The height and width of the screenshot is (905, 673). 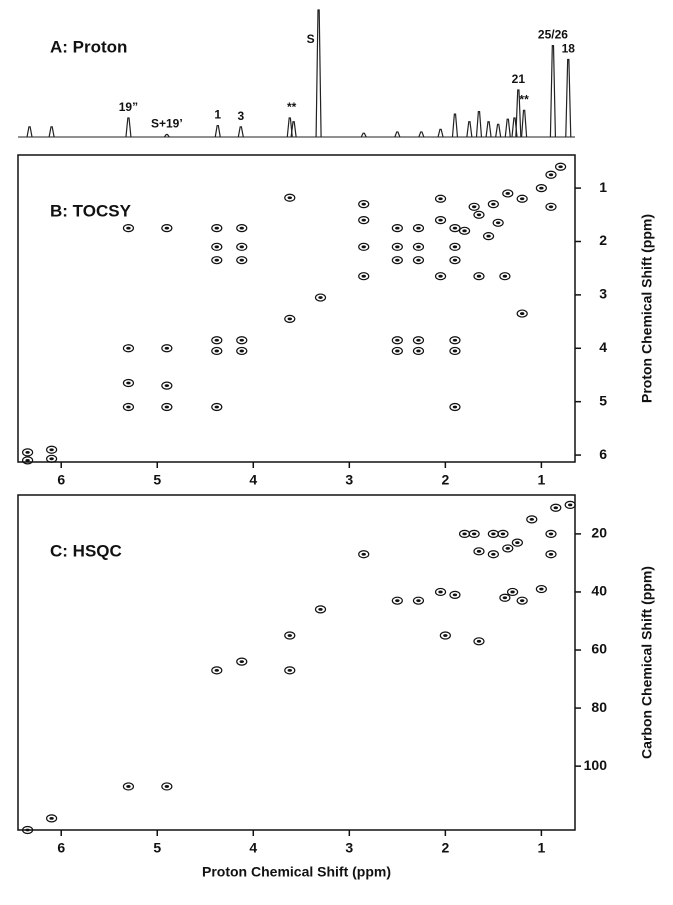 I want to click on x-tick-label: 1, so click(x=541, y=480).